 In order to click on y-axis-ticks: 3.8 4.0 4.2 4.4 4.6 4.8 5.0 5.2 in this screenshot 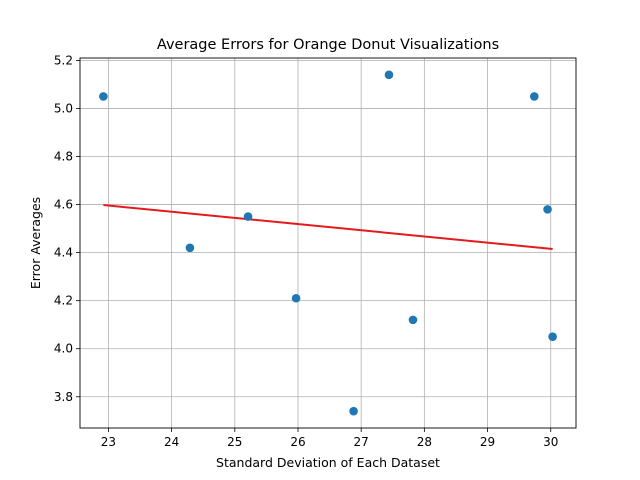, I will do `click(67, 228)`.